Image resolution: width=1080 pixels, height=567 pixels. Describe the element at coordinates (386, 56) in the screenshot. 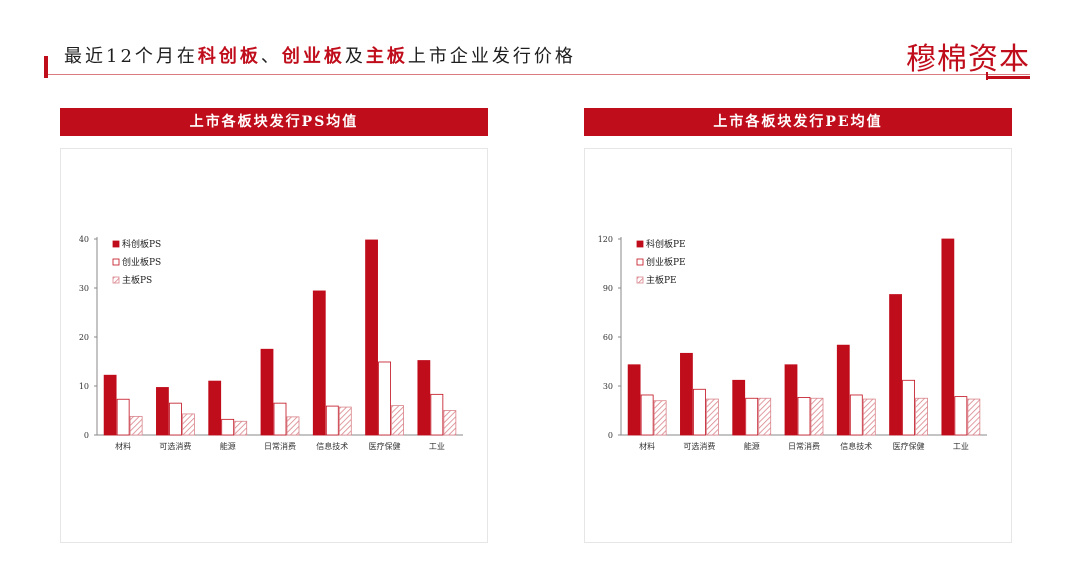

I see `page-title-part: 主板` at that location.